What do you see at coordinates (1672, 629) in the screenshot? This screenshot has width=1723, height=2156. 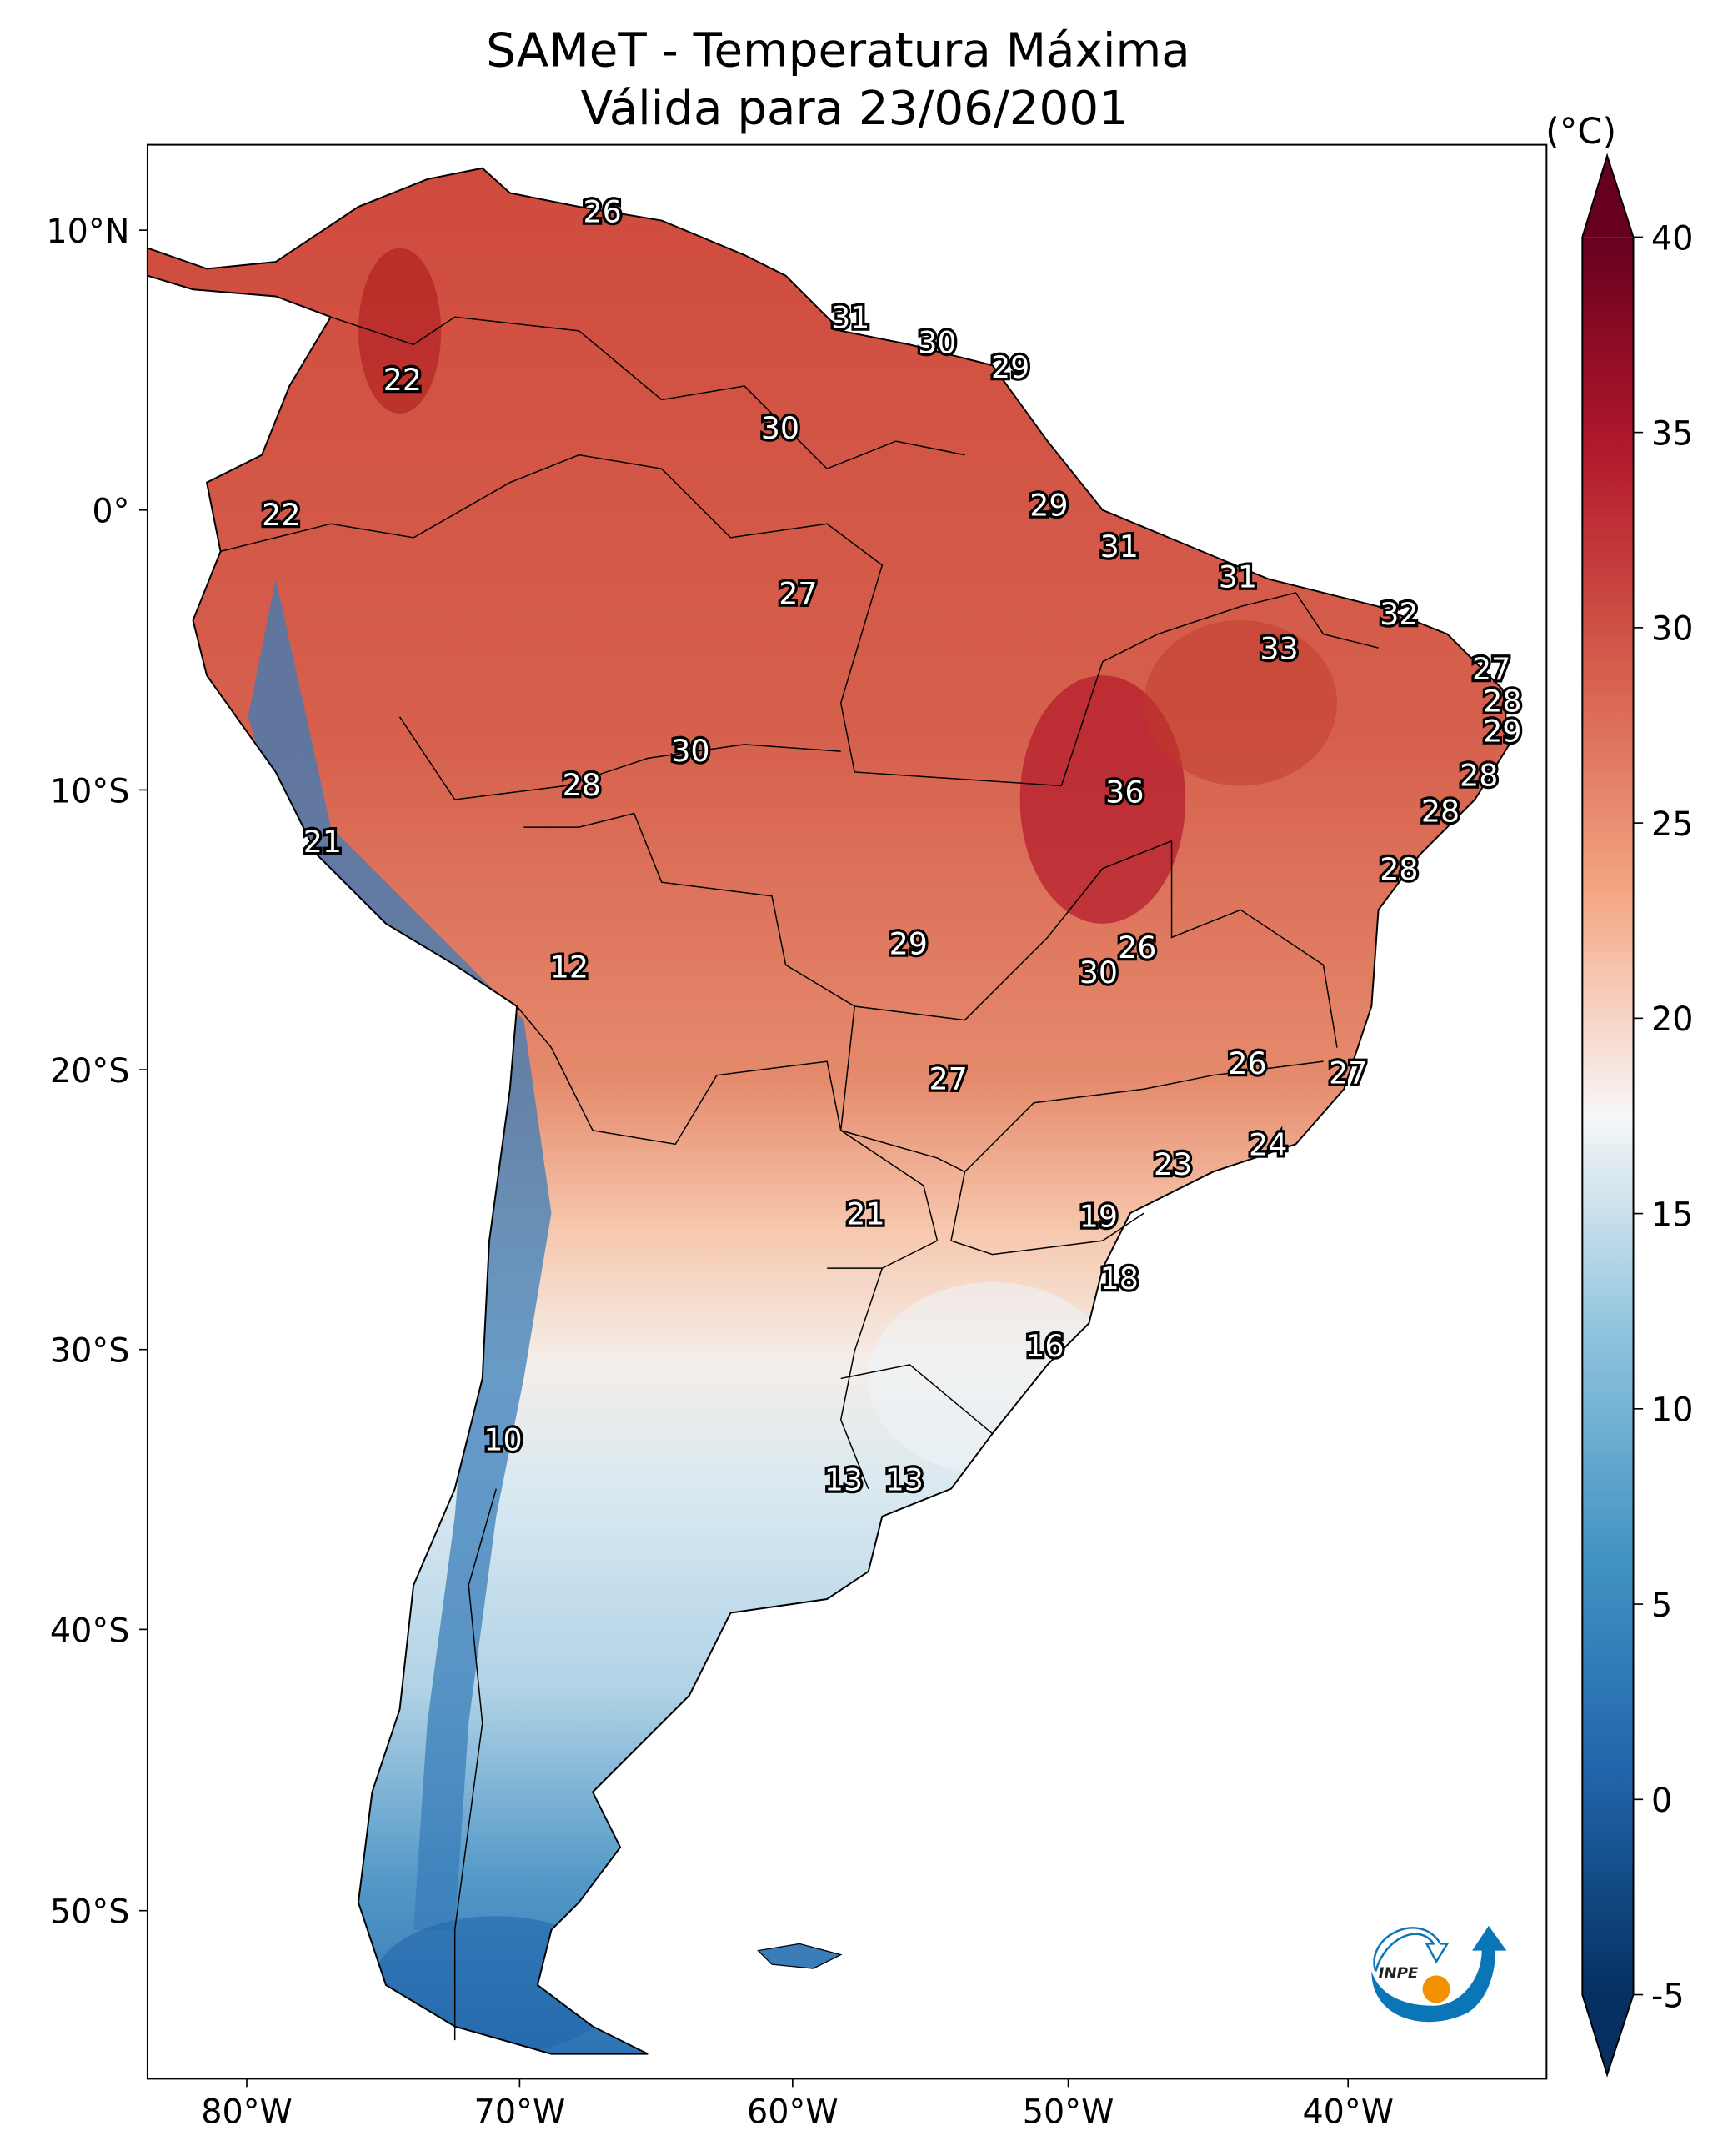 I see `colorbar-tick-label: 30` at bounding box center [1672, 629].